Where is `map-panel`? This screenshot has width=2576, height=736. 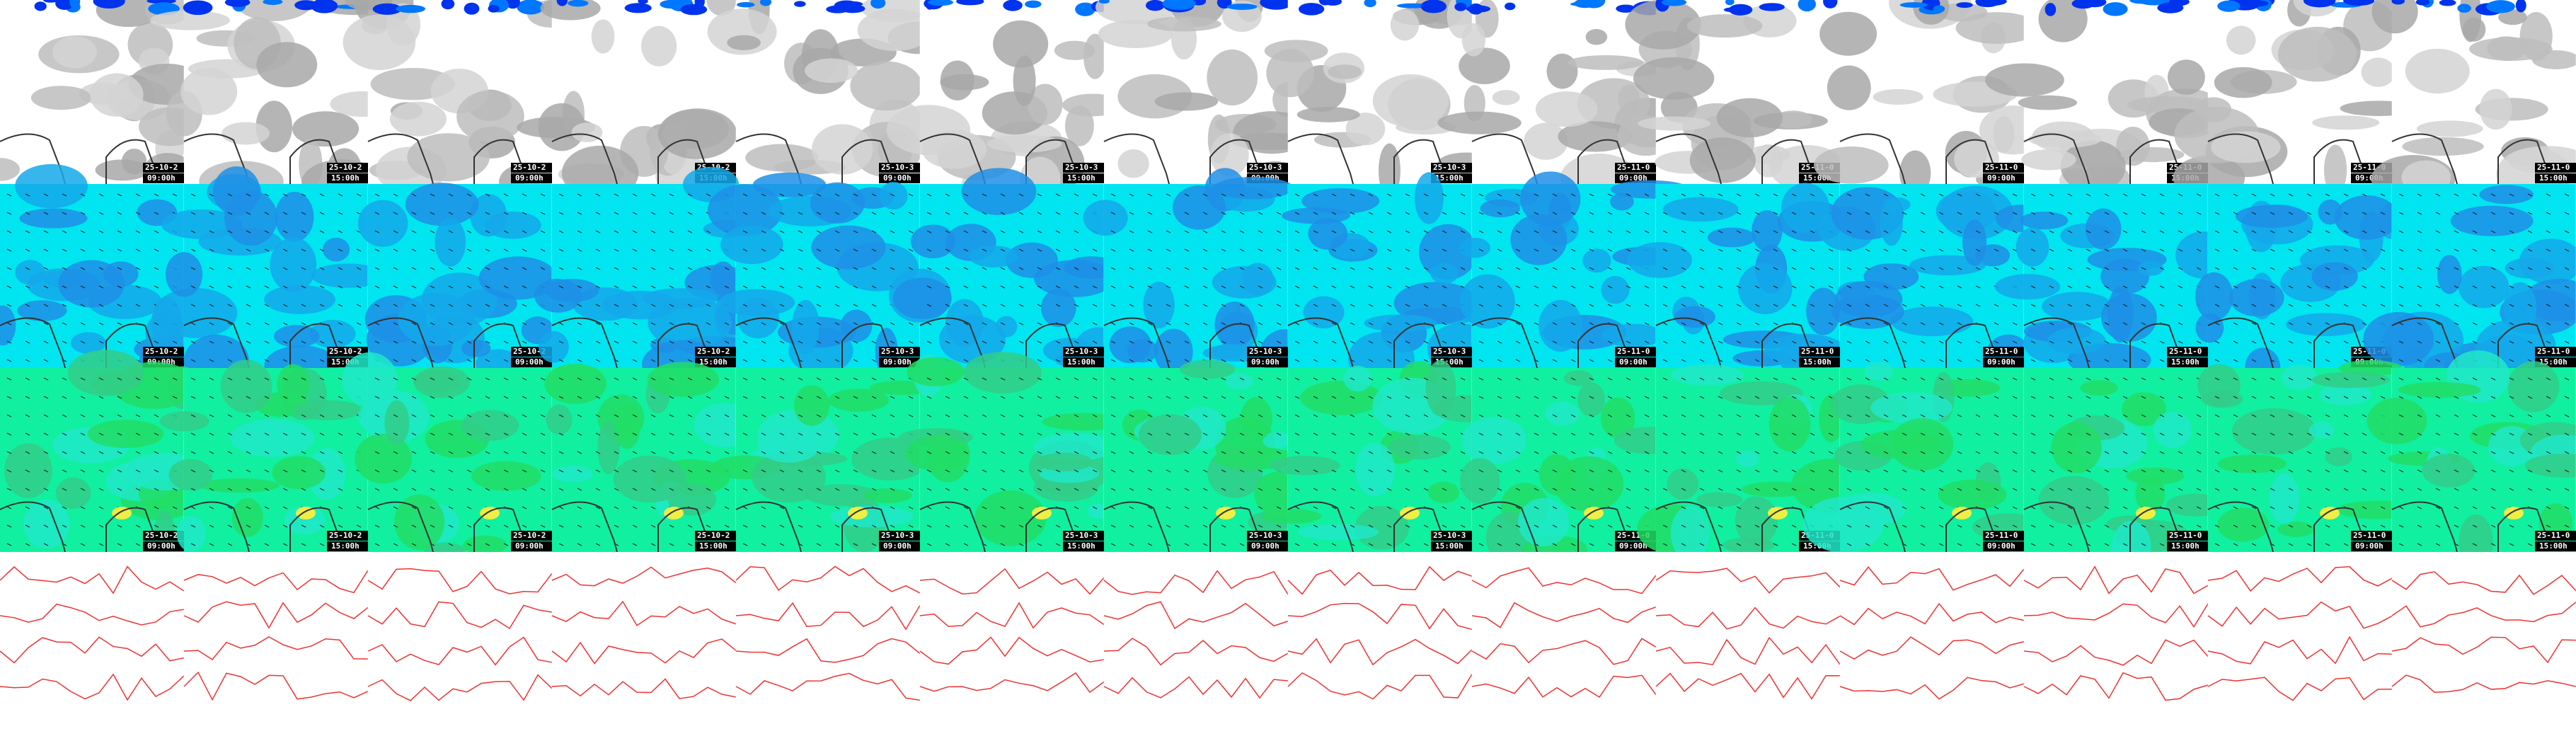
map-panel is located at coordinates (1932, 644).